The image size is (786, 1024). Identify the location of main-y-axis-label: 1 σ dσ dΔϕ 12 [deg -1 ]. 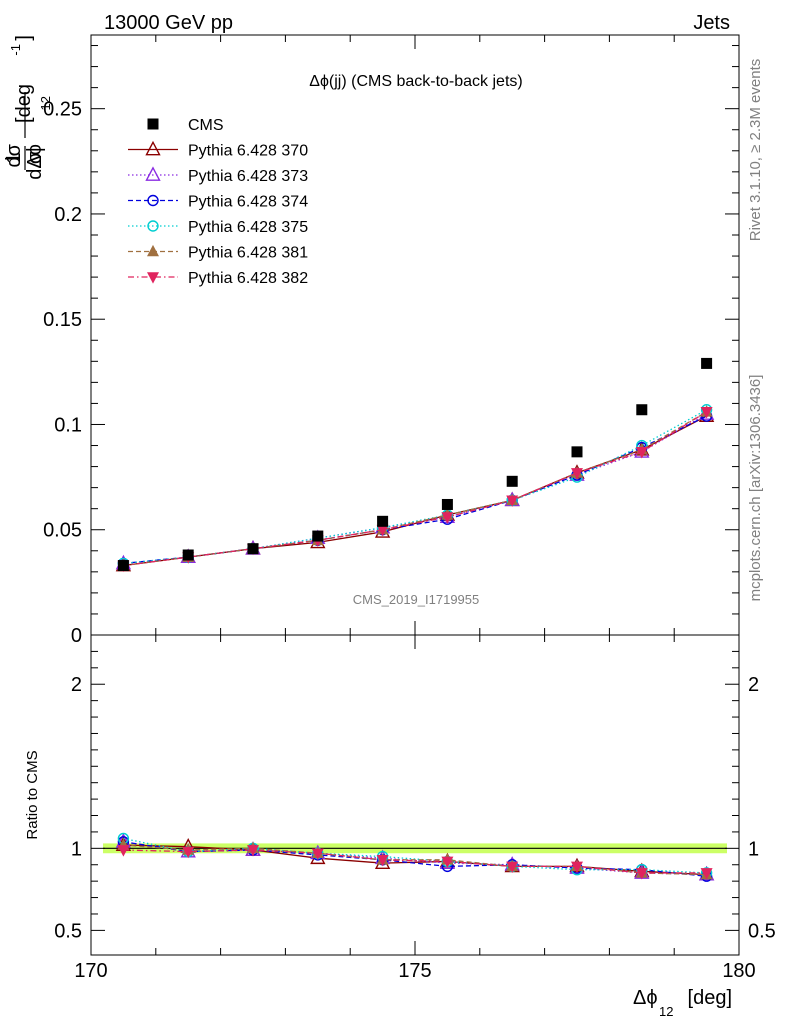
(28, 107).